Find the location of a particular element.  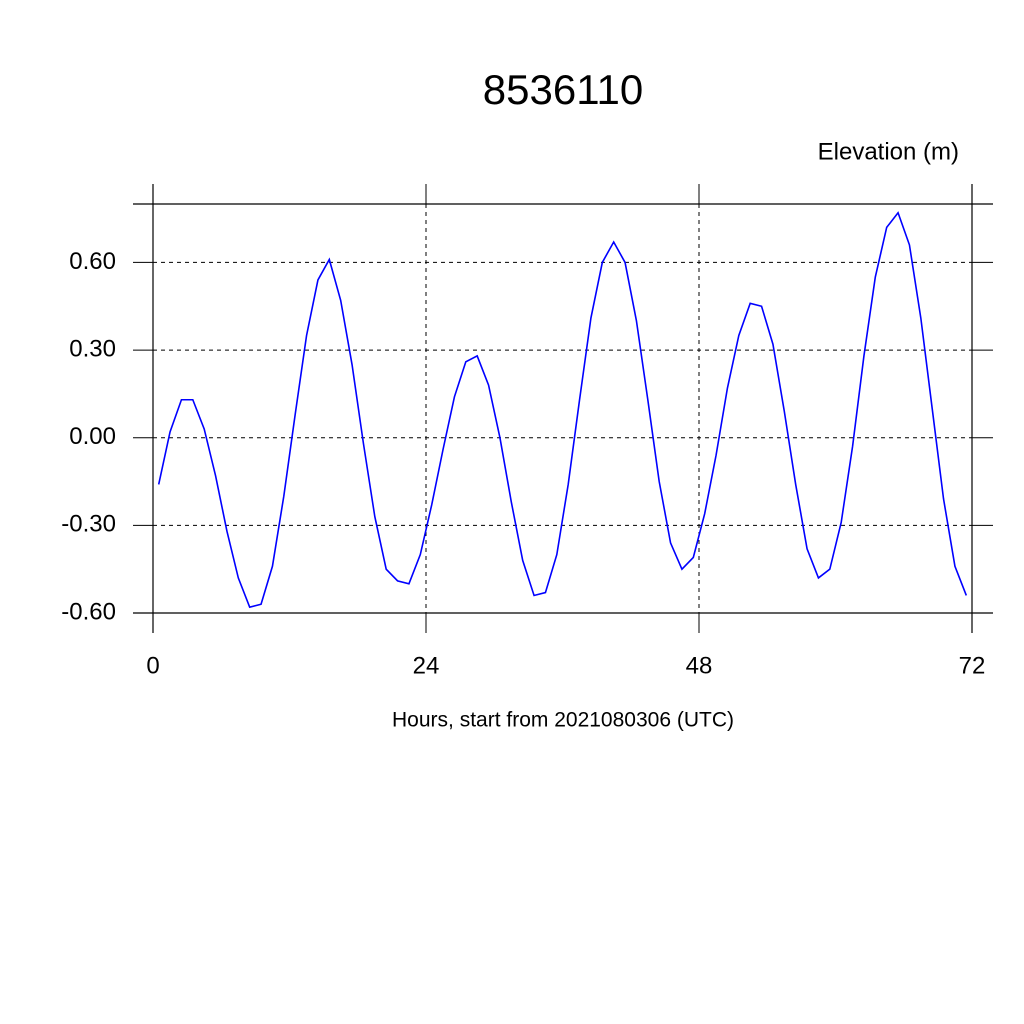

chart-title: 8536110 is located at coordinates (563, 89).